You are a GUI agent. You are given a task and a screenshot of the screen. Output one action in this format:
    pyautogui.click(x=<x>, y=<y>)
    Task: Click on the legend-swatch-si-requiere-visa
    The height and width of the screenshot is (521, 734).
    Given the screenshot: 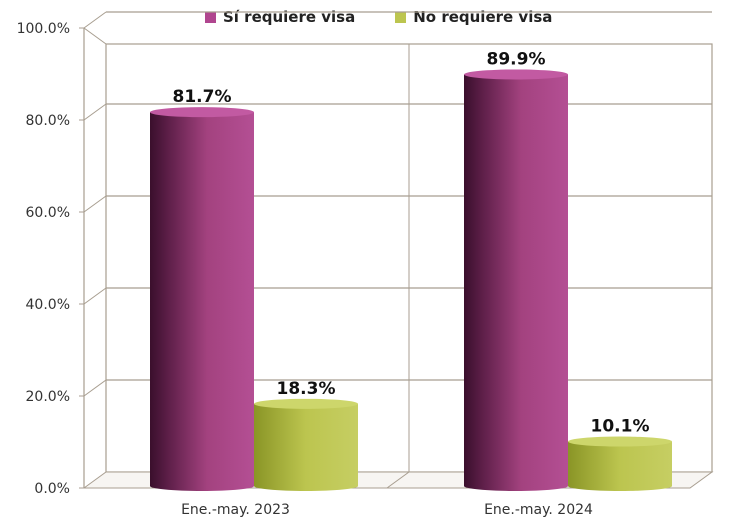 What is the action you would take?
    pyautogui.click(x=210, y=17)
    